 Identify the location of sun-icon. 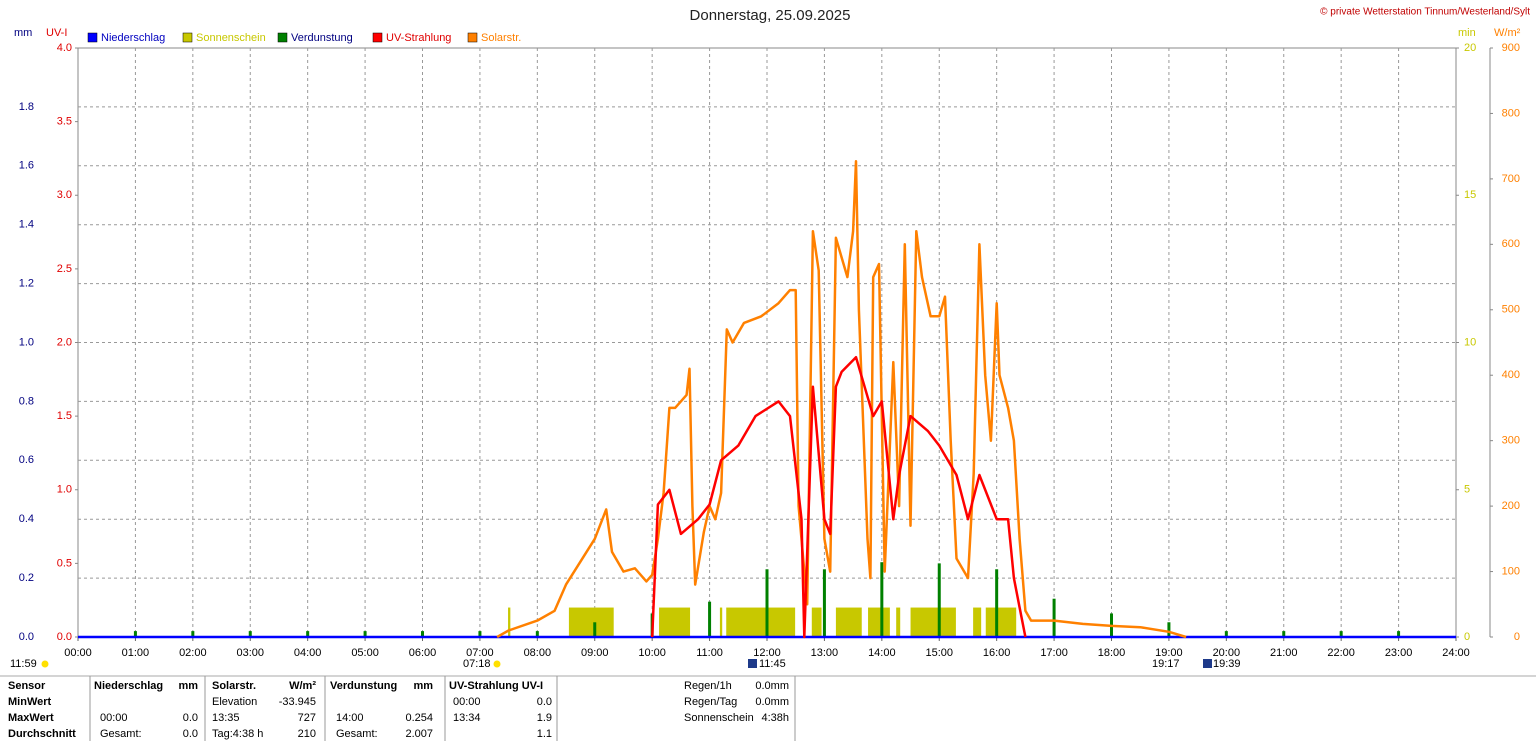
(45, 664).